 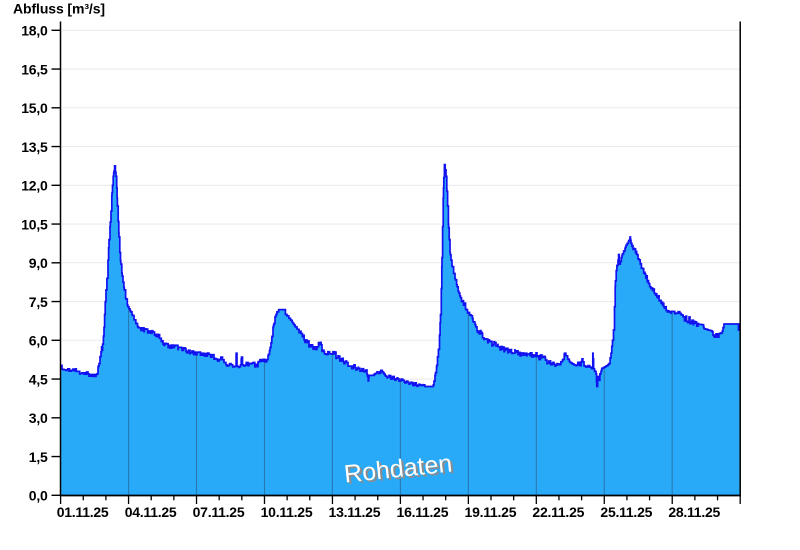 I want to click on svg-text: 04.11.25, so click(x=151, y=512).